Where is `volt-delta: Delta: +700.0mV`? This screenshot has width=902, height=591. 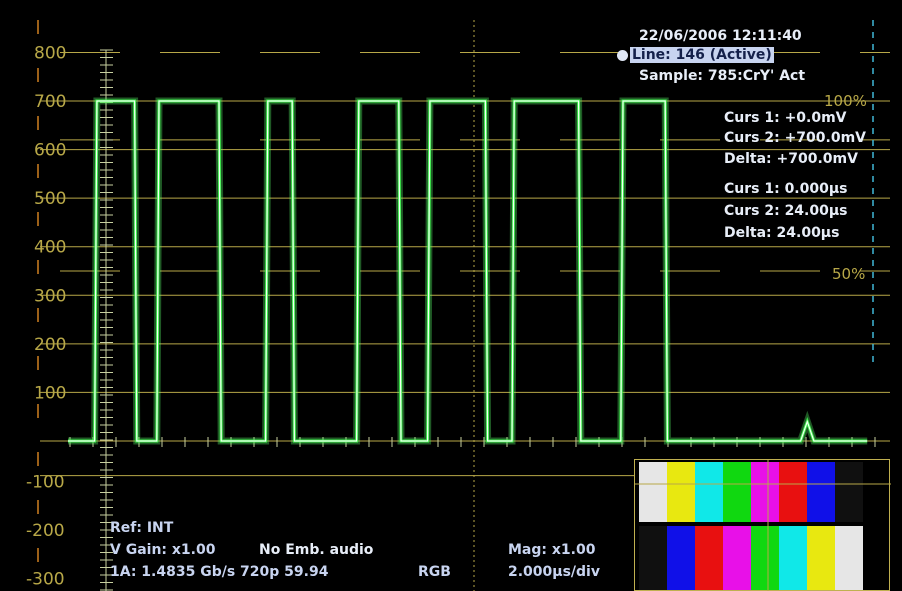
volt-delta: Delta: +700.0mV is located at coordinates (791, 159).